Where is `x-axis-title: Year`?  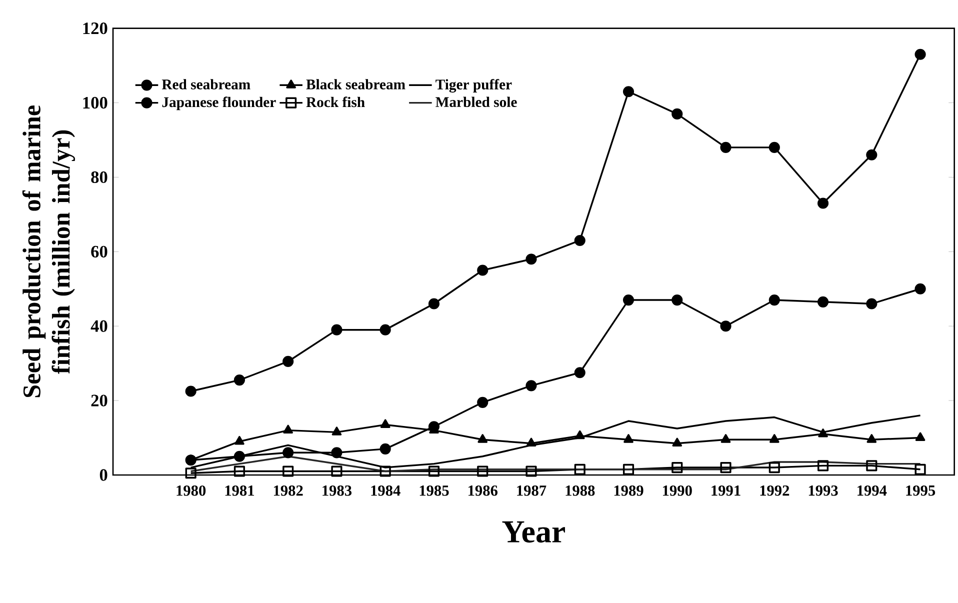 x-axis-title: Year is located at coordinates (533, 532).